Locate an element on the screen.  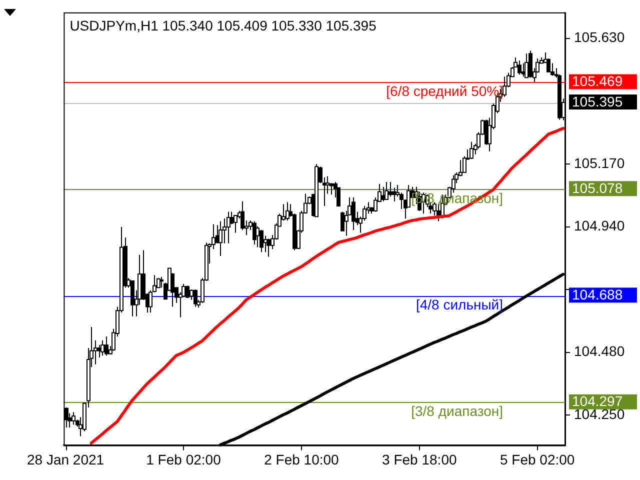
text: 104.688 is located at coordinates (597, 294).